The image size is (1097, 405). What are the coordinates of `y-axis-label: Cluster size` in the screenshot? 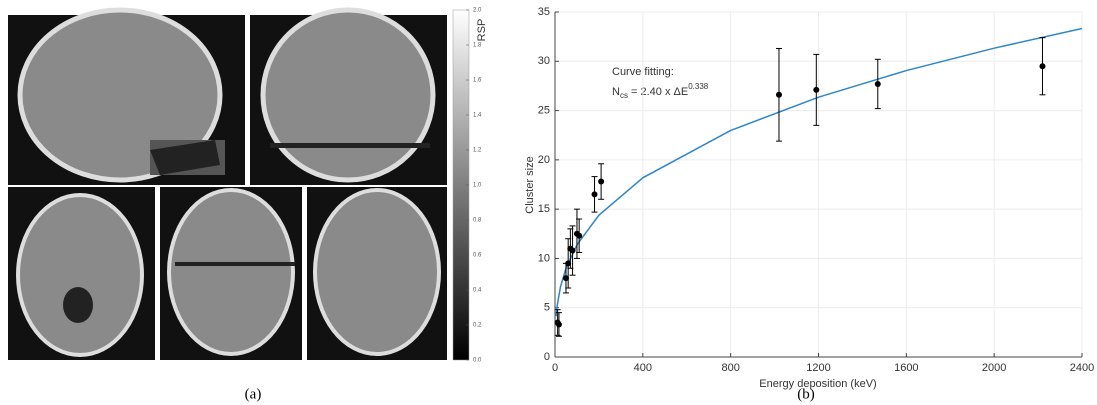 It's located at (530, 184).